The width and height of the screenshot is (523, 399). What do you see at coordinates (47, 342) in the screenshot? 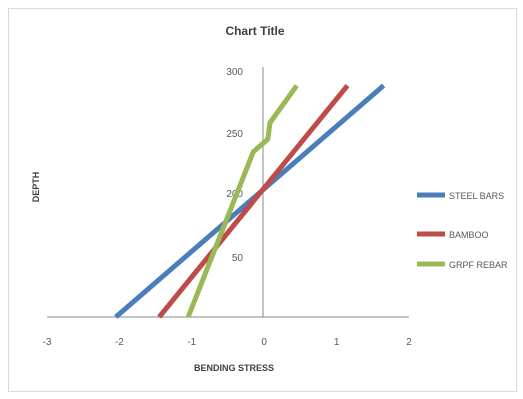
I see `x-tick-label: -3` at bounding box center [47, 342].